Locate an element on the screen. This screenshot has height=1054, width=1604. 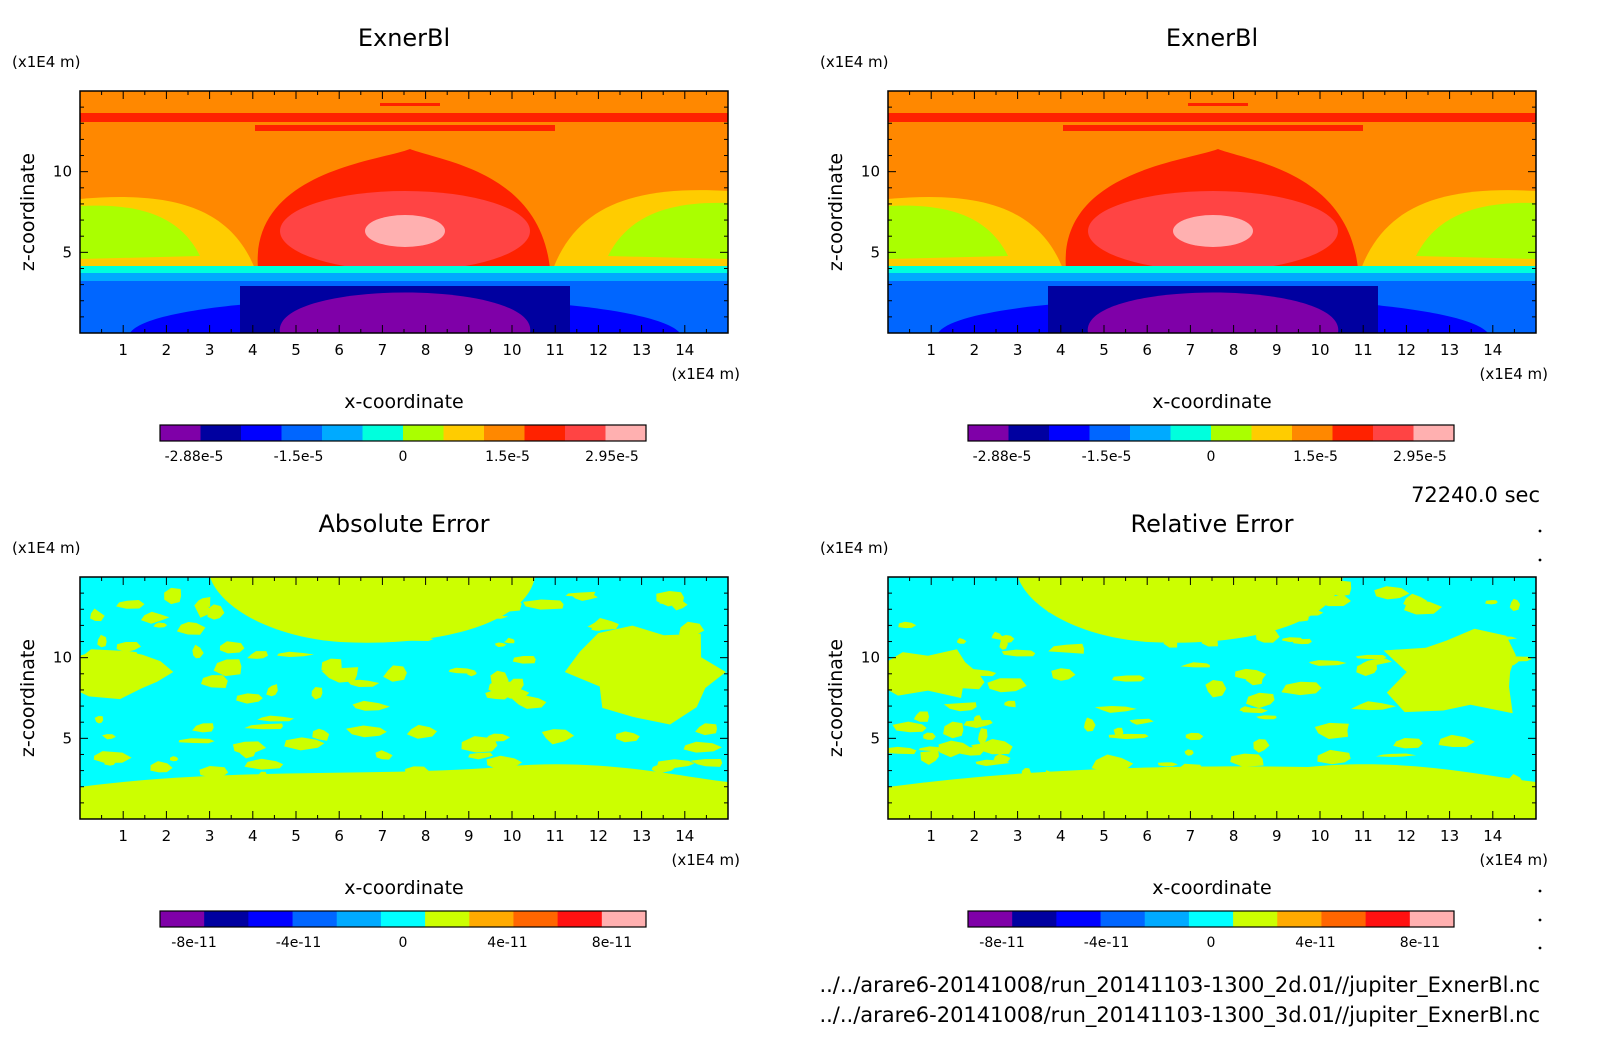
x-tick-label: 8 is located at coordinates (426, 350).